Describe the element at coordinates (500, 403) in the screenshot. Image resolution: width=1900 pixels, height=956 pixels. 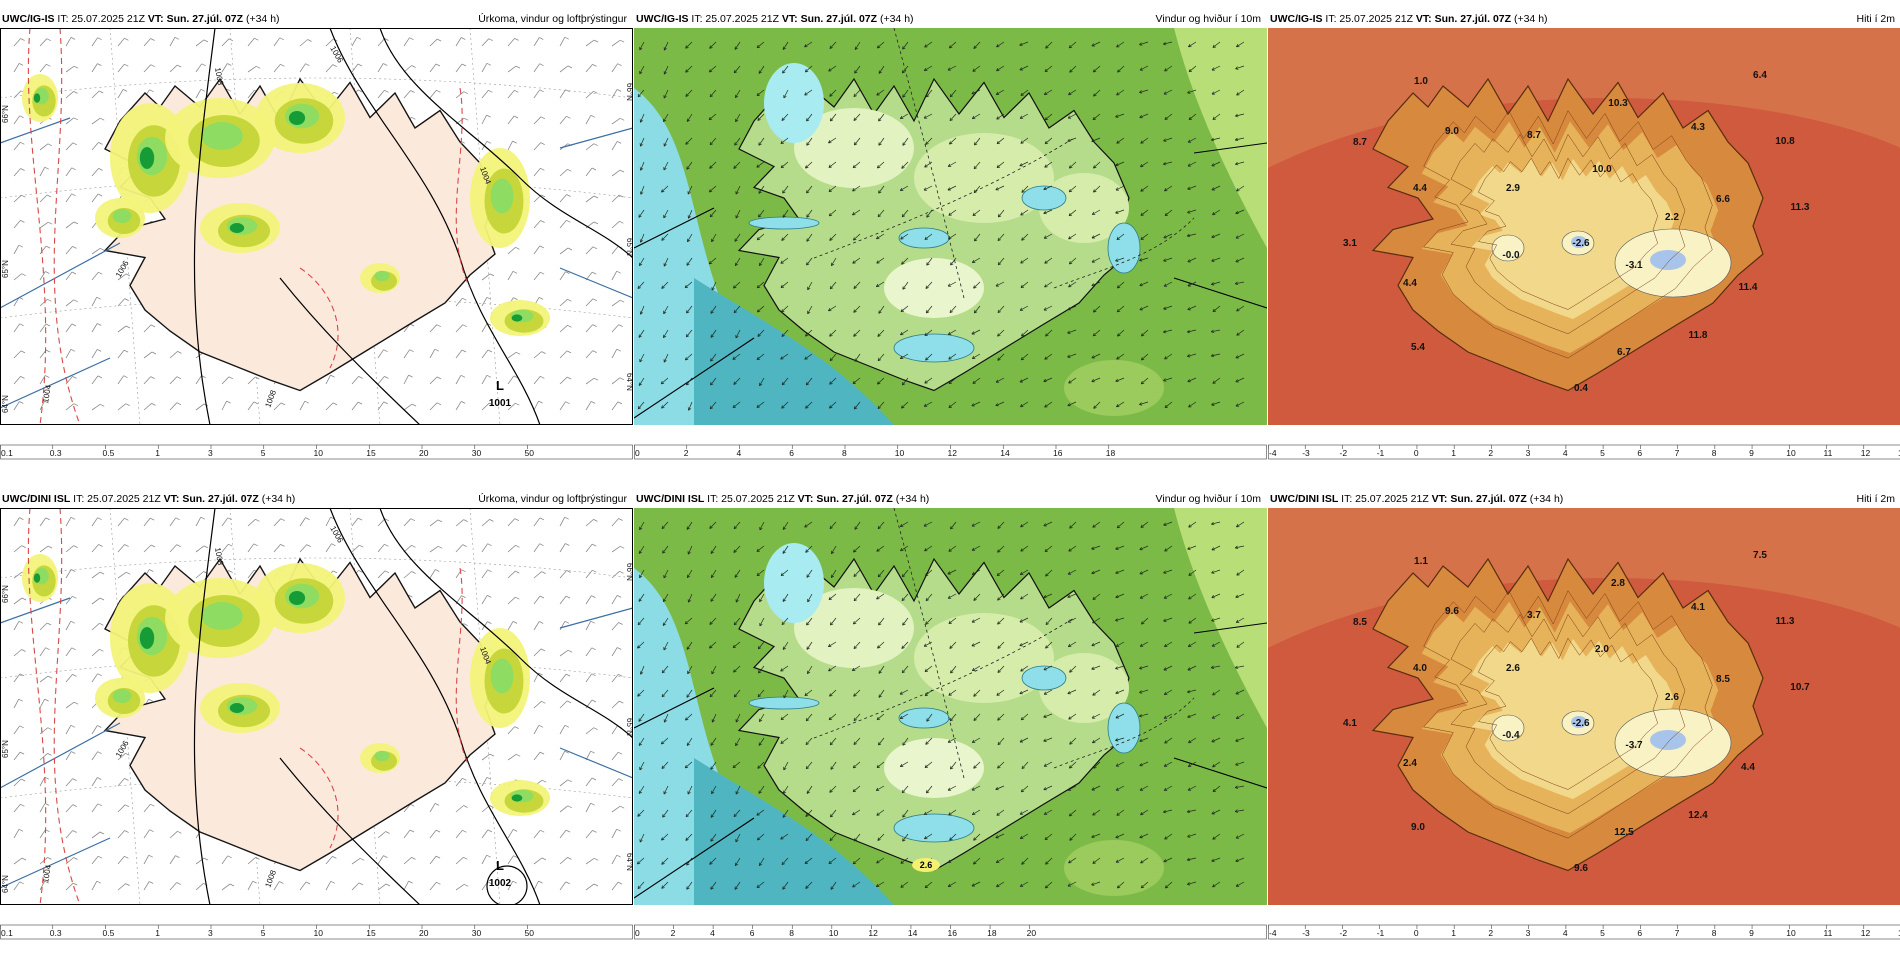
I see `low-pressure-value: 1001` at that location.